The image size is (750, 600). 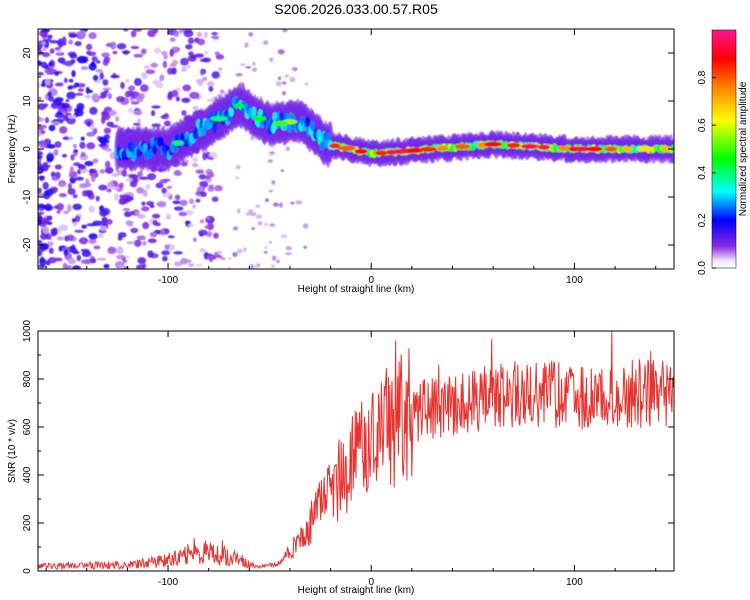 What do you see at coordinates (356, 590) in the screenshot?
I see `snr-x-axis-label: Height of straight line (km)` at bounding box center [356, 590].